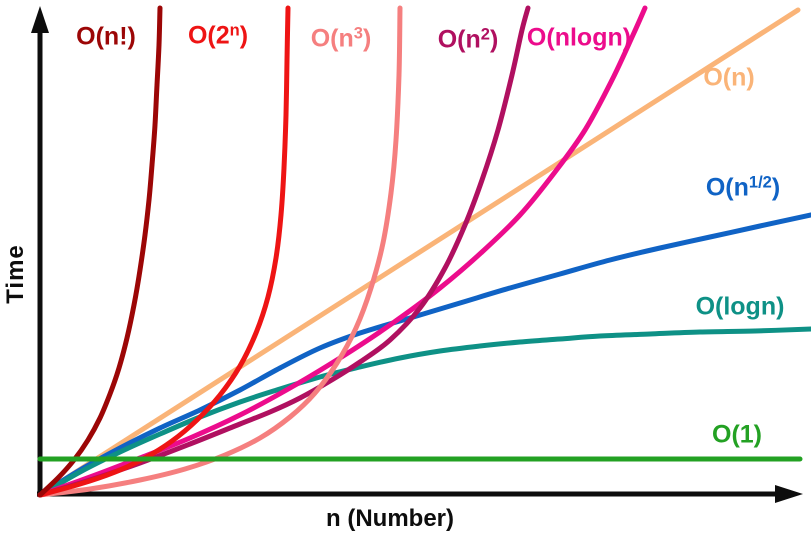 The image size is (811, 539). What do you see at coordinates (468, 39) in the screenshot?
I see `curve-label-quadratic: O(n2)` at bounding box center [468, 39].